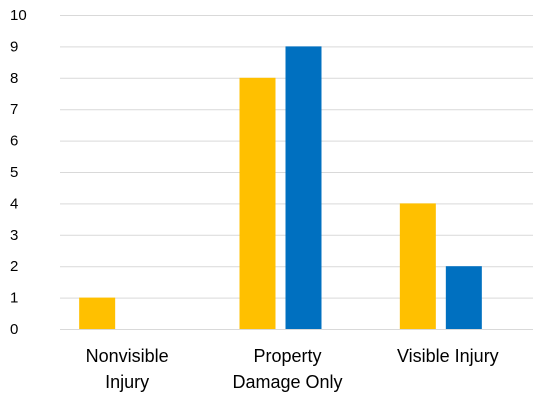 The image size is (533, 404). What do you see at coordinates (14, 203) in the screenshot?
I see `y-tick-label: 4` at bounding box center [14, 203].